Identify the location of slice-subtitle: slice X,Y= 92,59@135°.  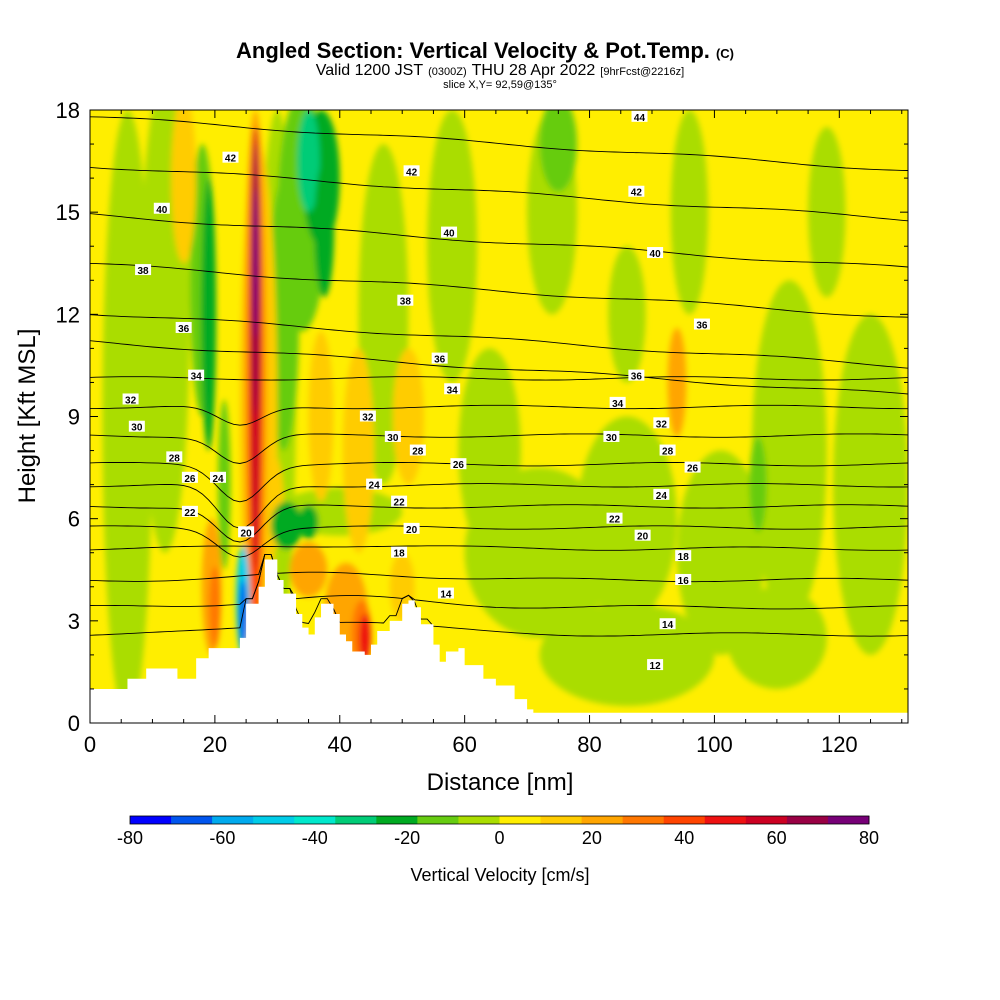
(500, 85).